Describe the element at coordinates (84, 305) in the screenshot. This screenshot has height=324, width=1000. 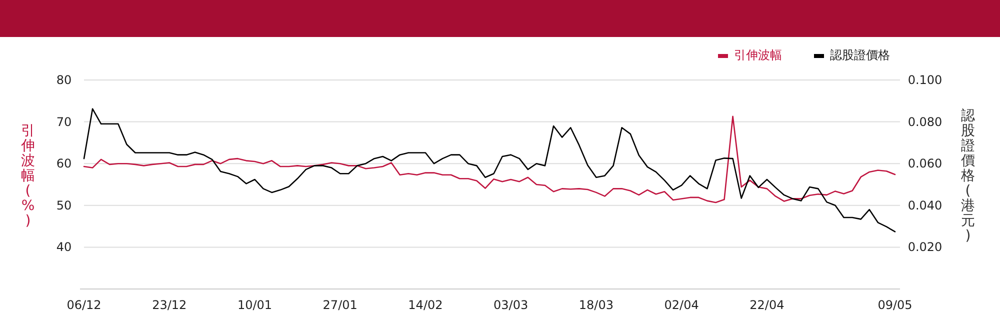
I see `x-tick-label: 06/12` at that location.